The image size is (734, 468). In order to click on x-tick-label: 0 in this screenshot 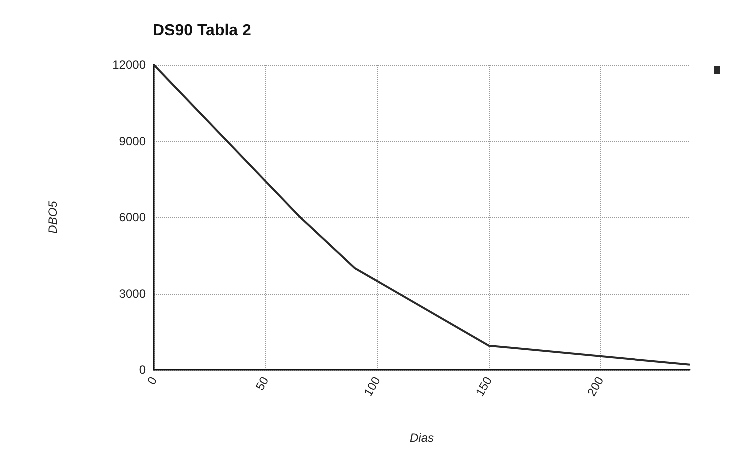, I will do `click(152, 381)`.